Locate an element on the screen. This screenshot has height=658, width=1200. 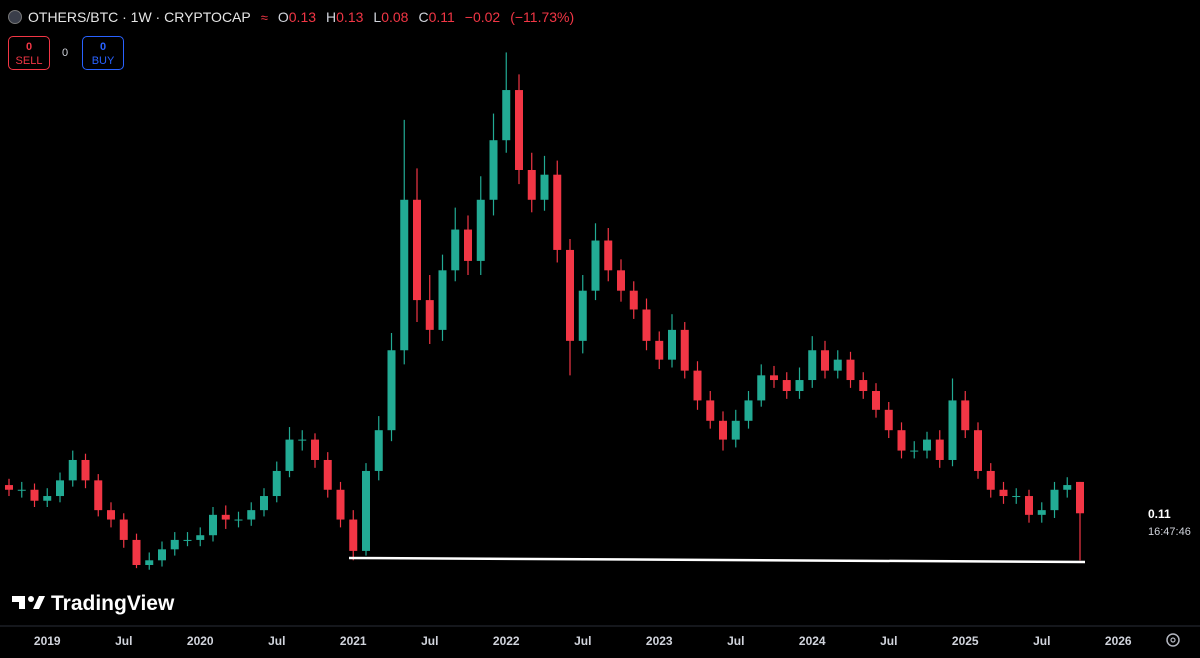
x-tick-label: 2019 is located at coordinates (47, 641).